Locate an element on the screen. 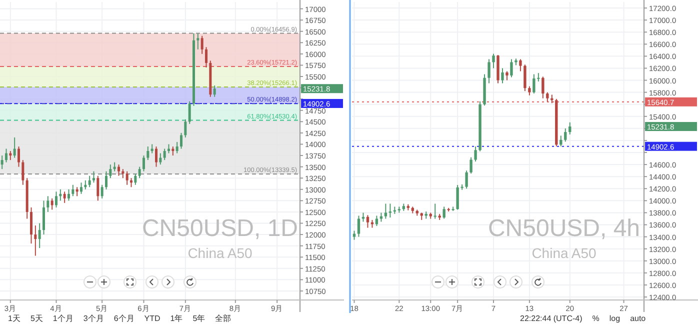 This screenshot has height=327, width=698. text: 1个月 is located at coordinates (63, 318).